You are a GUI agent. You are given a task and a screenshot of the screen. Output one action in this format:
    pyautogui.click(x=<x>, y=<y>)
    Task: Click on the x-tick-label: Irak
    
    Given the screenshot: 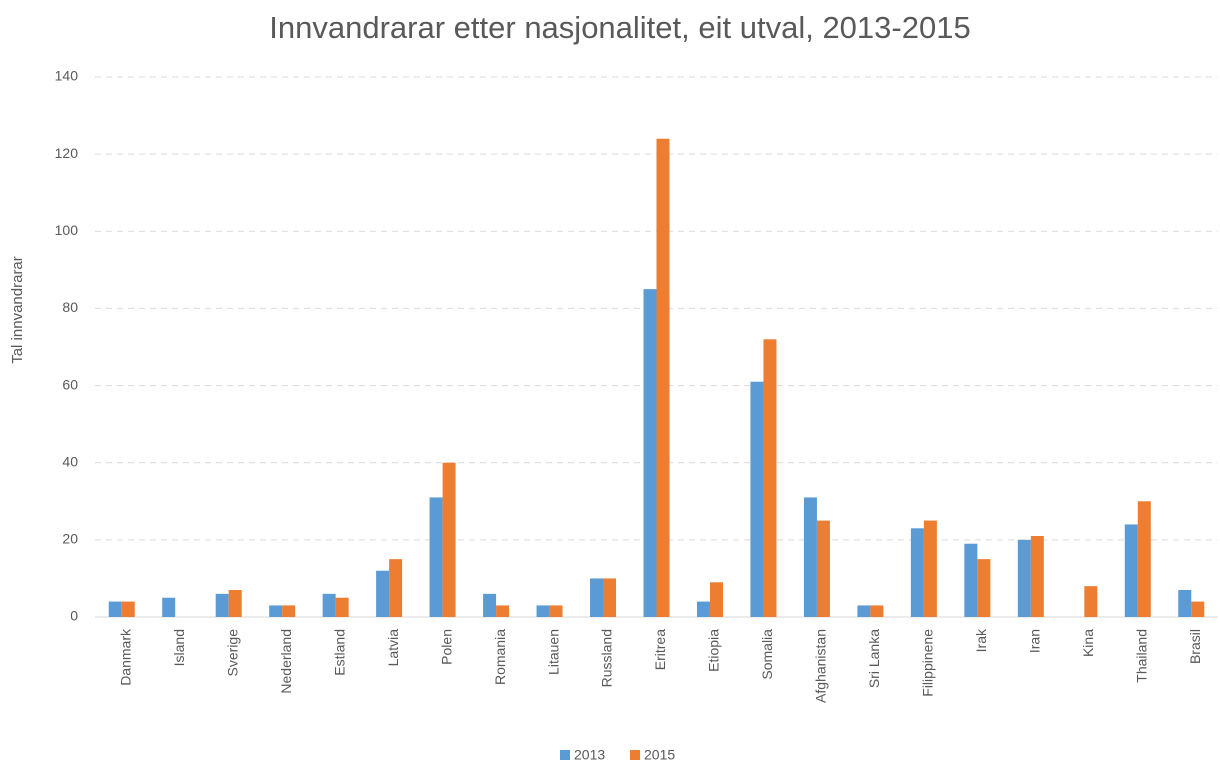 What is the action you would take?
    pyautogui.click(x=981, y=640)
    